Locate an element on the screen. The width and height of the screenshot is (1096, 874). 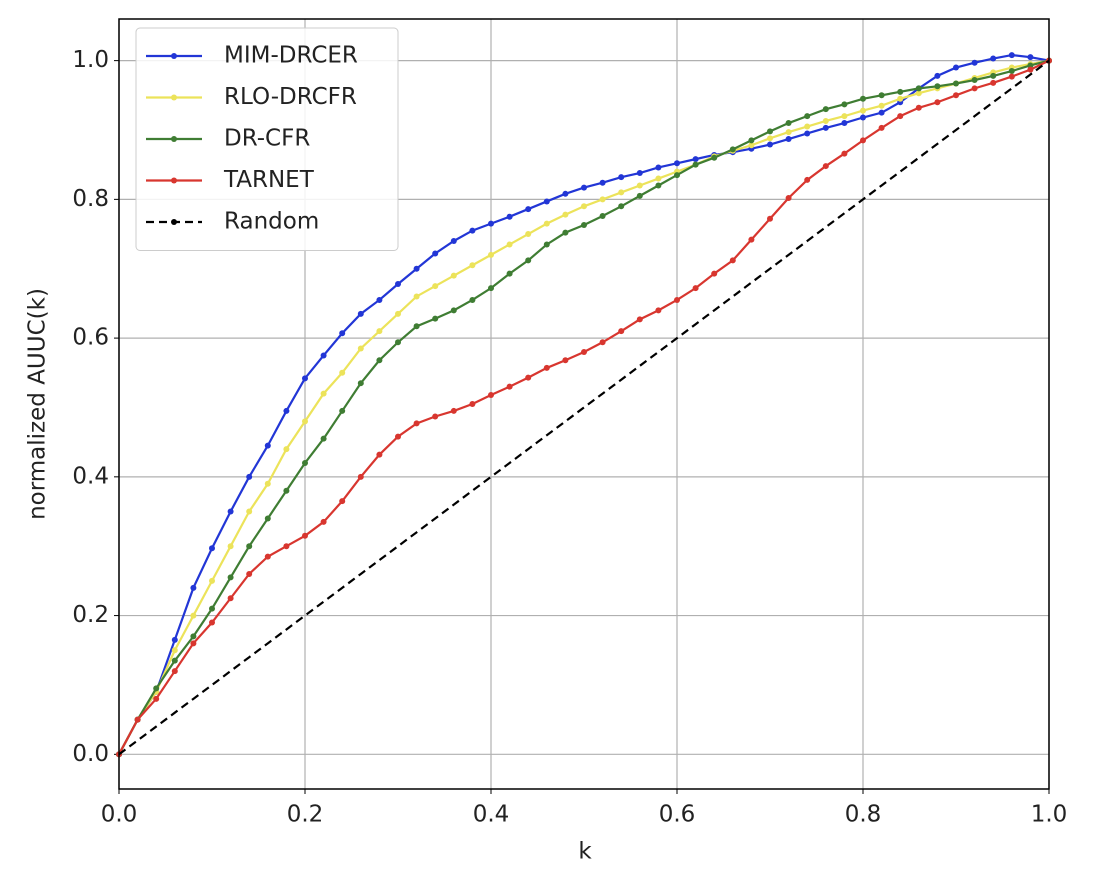
x-tick-label: 1.0 is located at coordinates (1049, 815).